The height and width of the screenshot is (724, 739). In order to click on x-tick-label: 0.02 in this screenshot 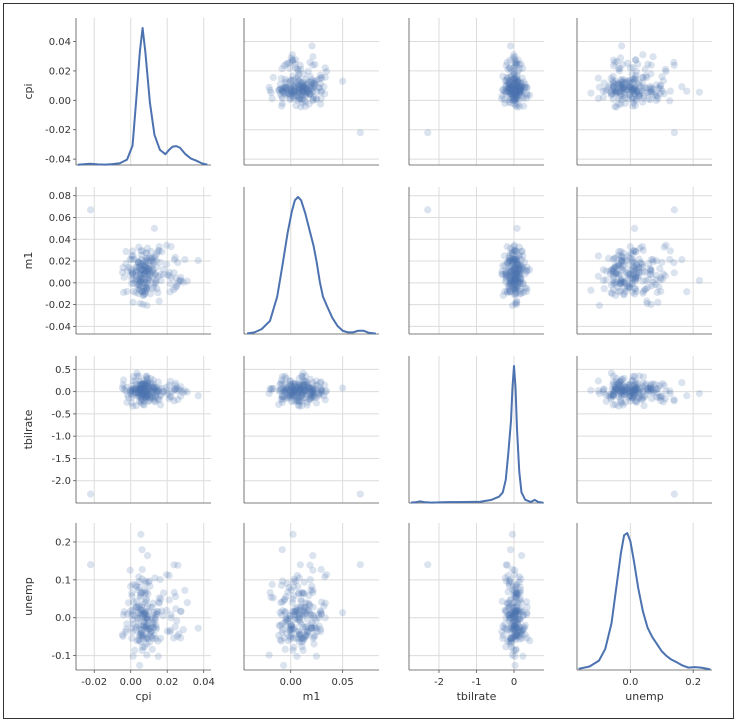, I will do `click(167, 682)`.